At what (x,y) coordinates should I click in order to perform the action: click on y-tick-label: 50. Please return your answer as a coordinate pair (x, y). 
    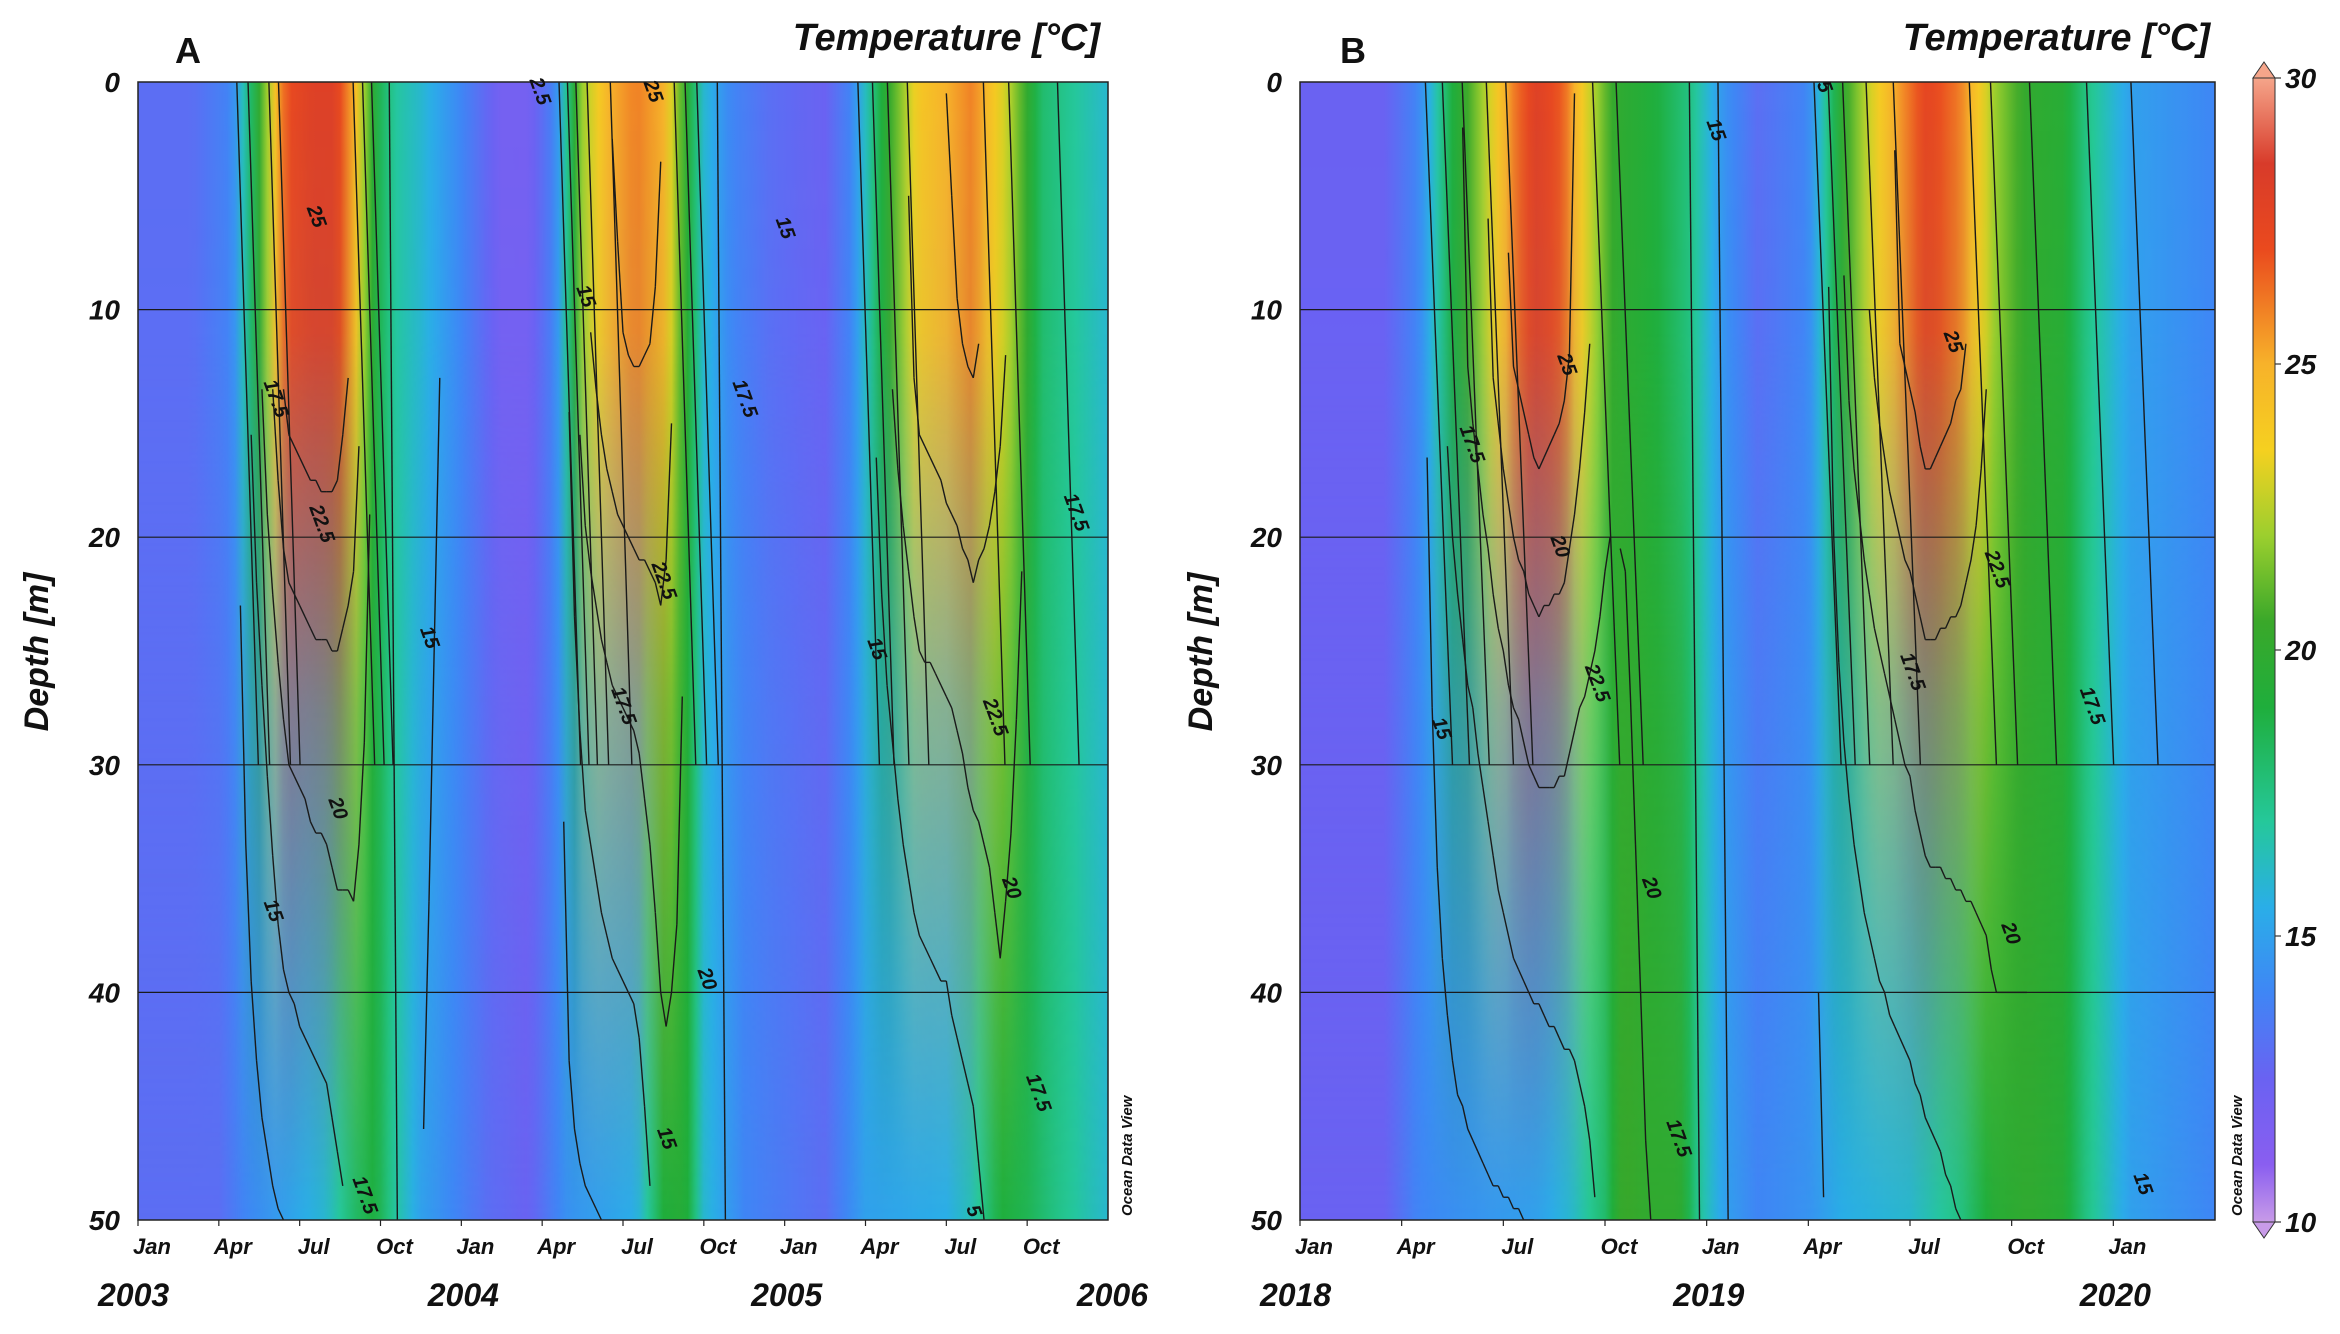
    Looking at the image, I should click on (1267, 1220).